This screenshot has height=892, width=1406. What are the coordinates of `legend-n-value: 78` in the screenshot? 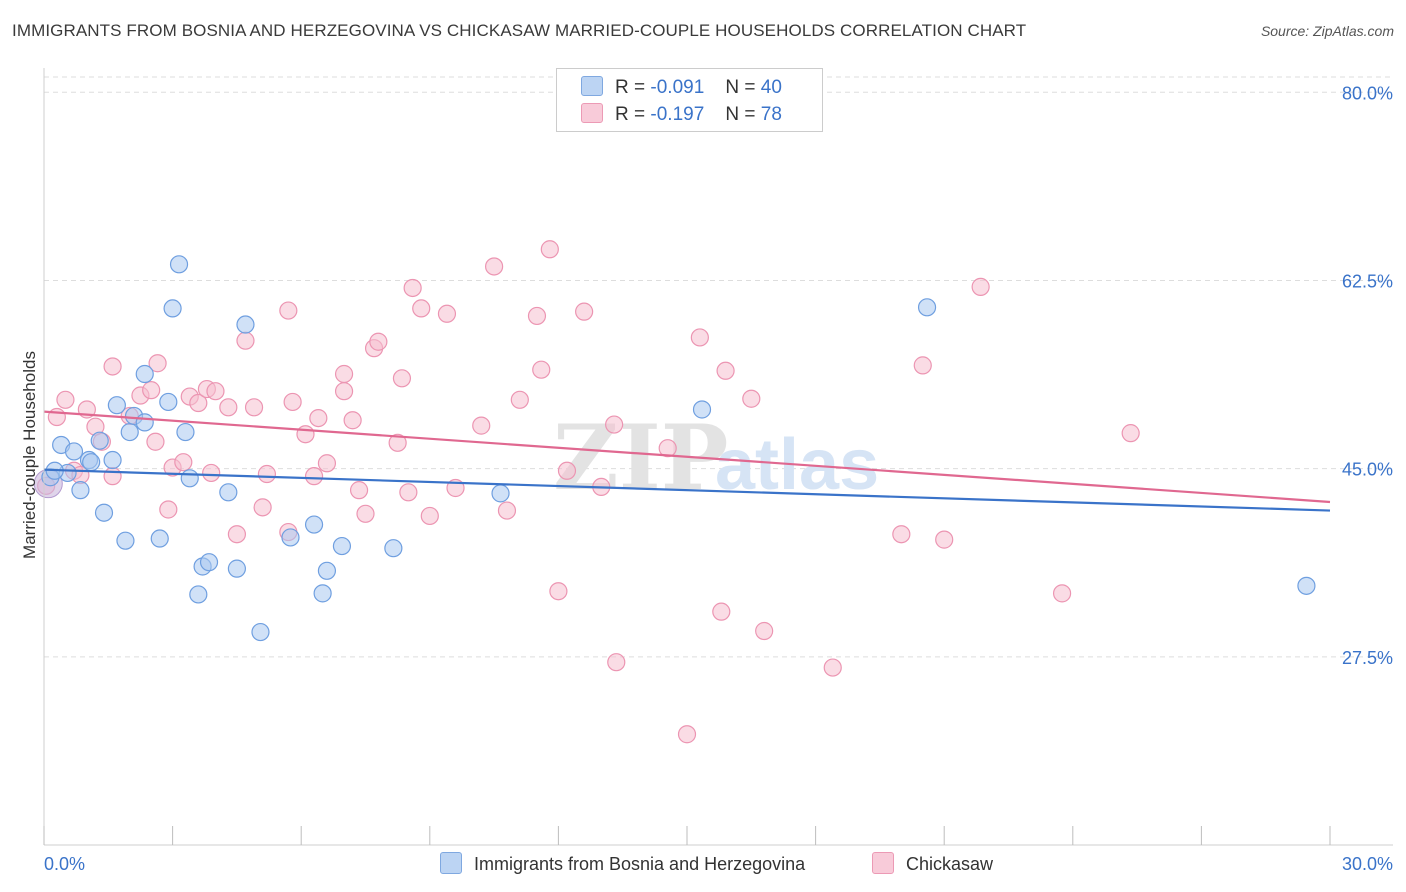 It's located at (771, 114).